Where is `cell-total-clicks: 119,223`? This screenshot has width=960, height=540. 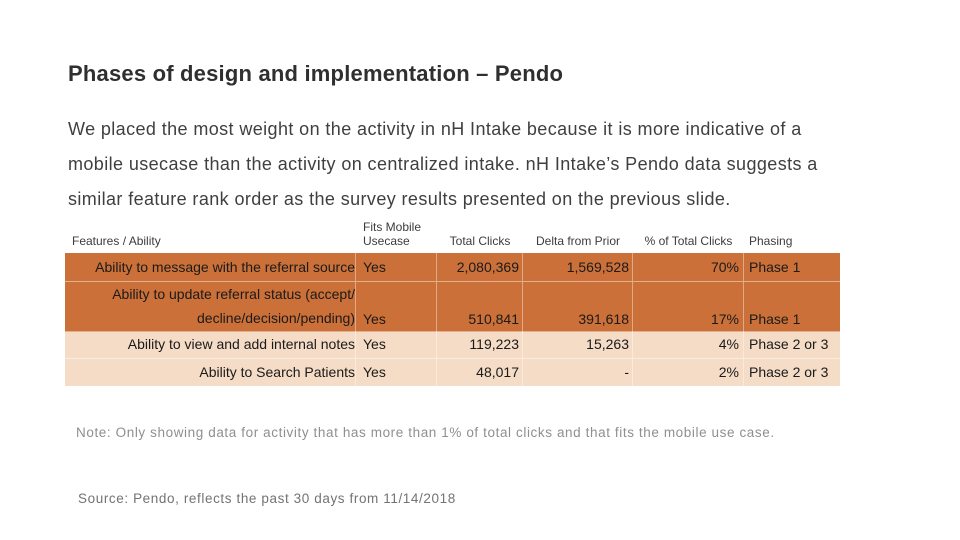
cell-total-clicks: 119,223 is located at coordinates (480, 345).